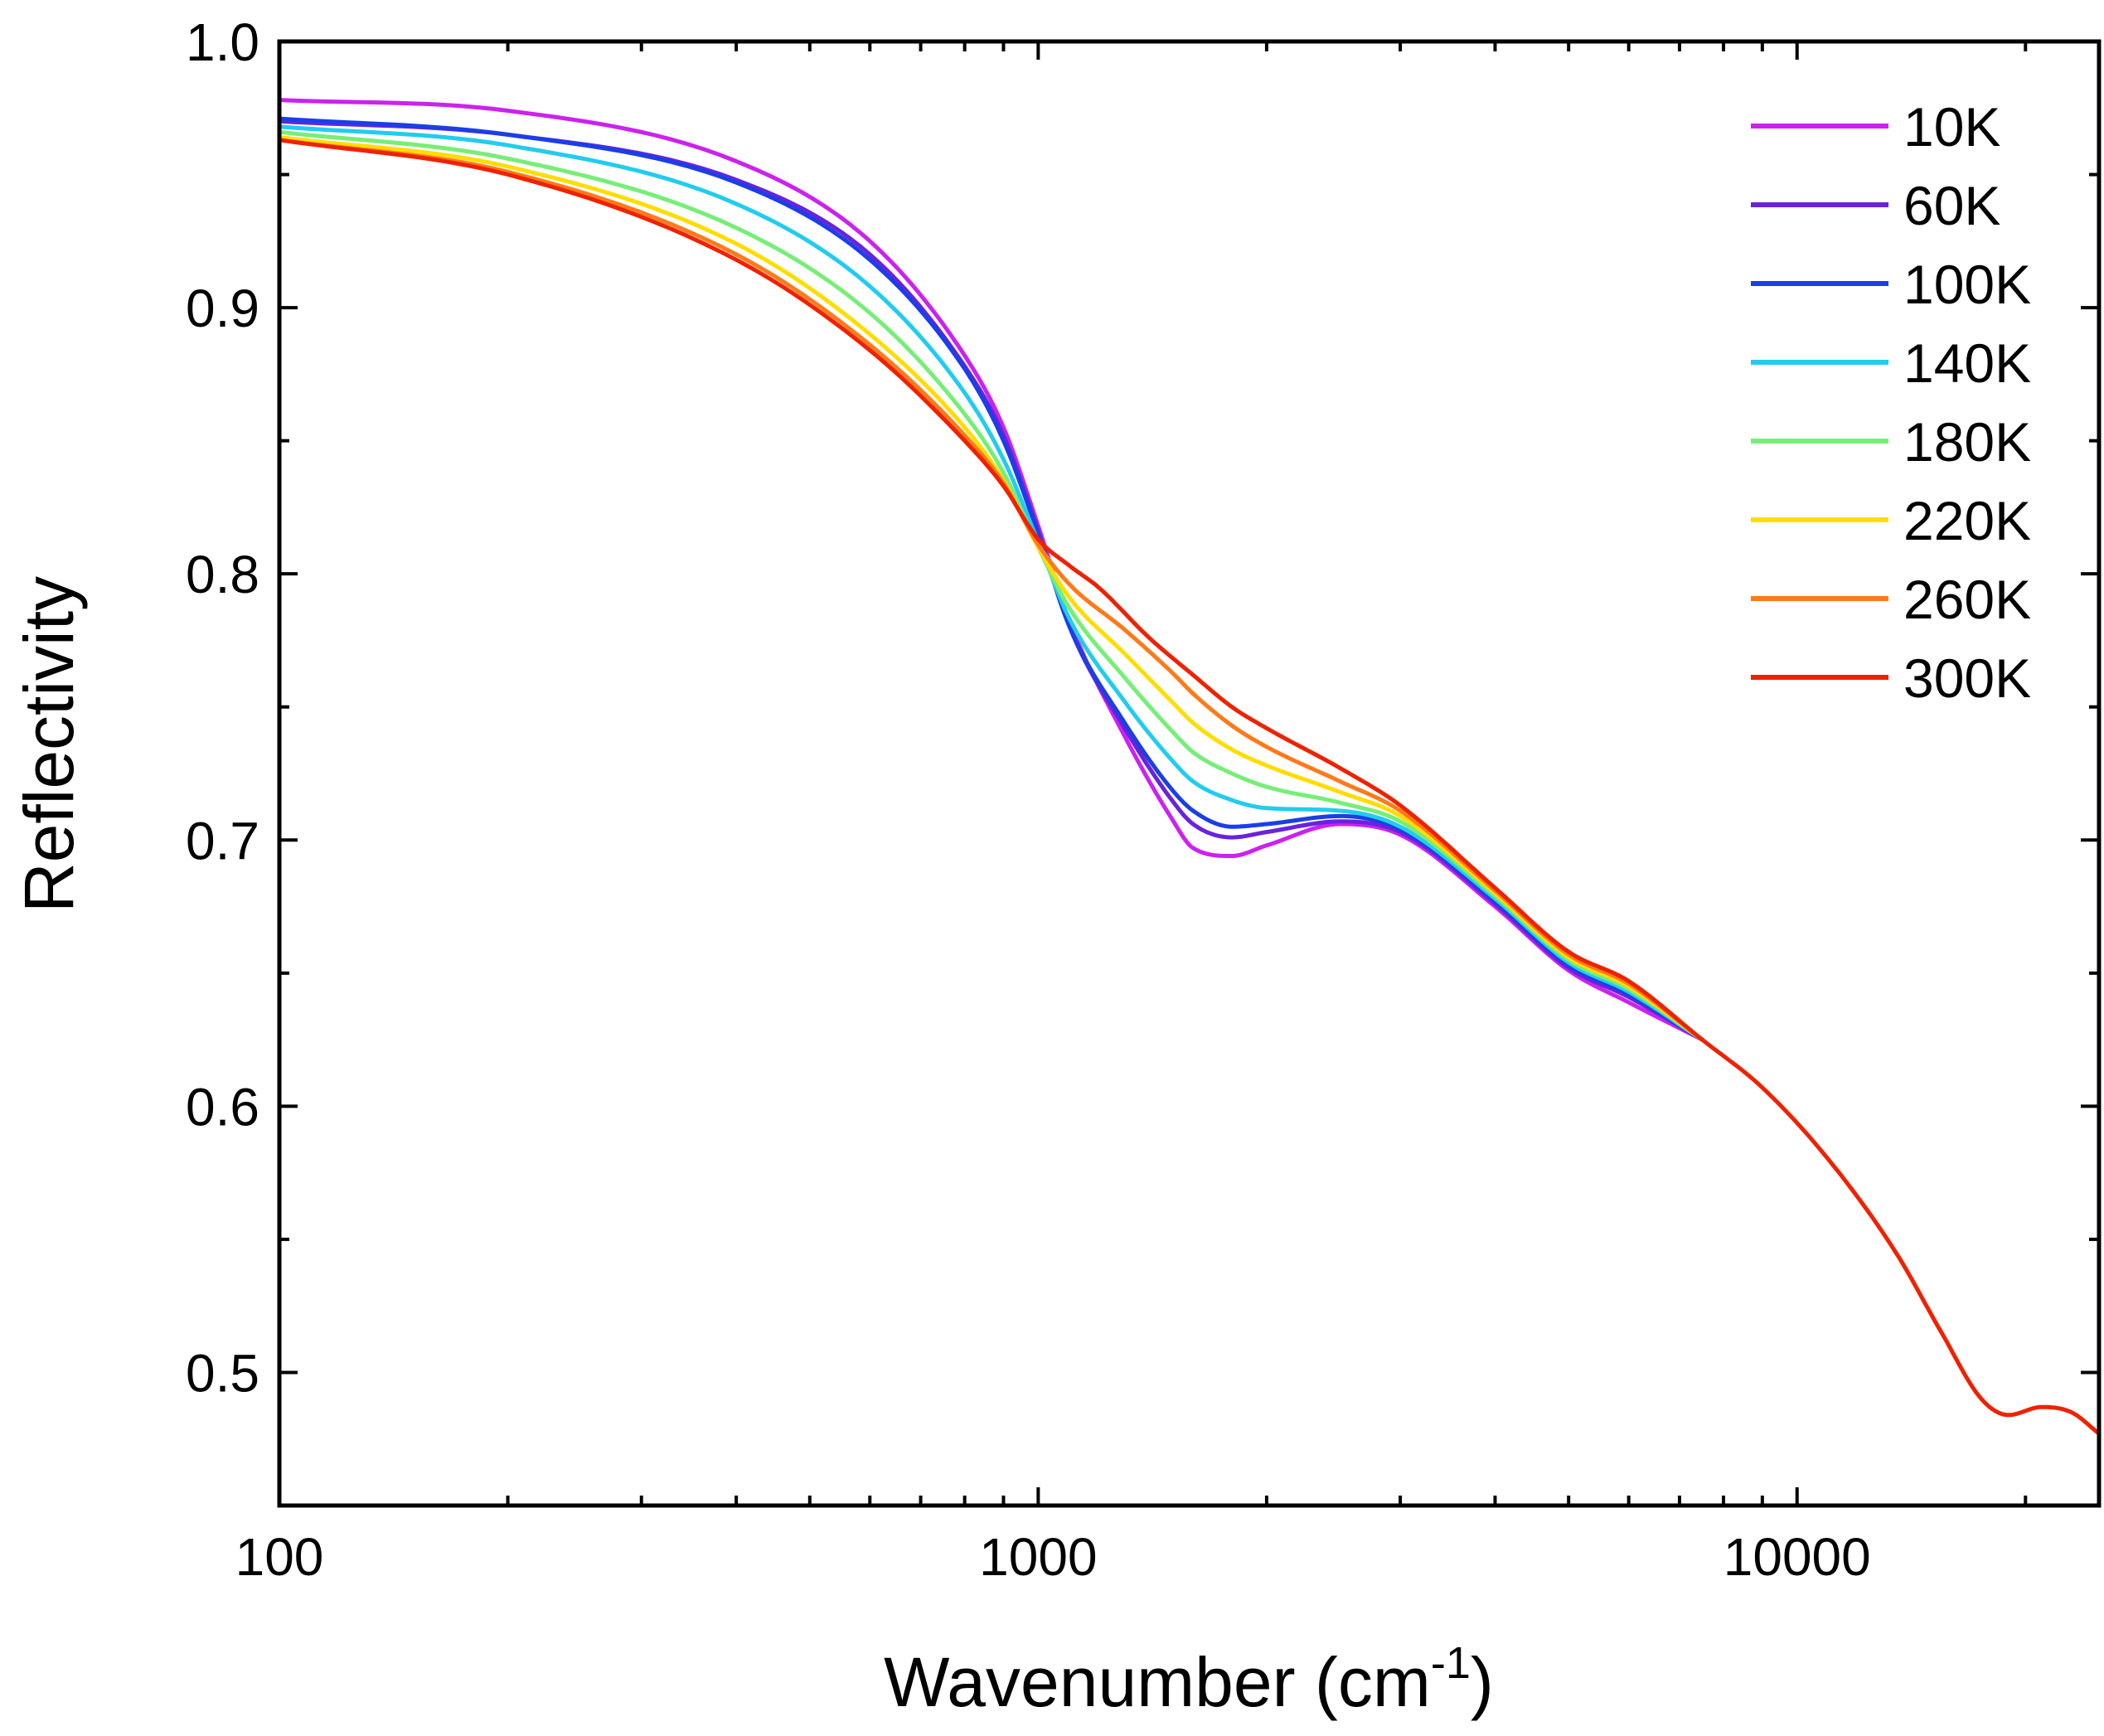  I want to click on legend: 10K 60K 100K 140K 180K 220K 260K 300K, so click(1891, 402).